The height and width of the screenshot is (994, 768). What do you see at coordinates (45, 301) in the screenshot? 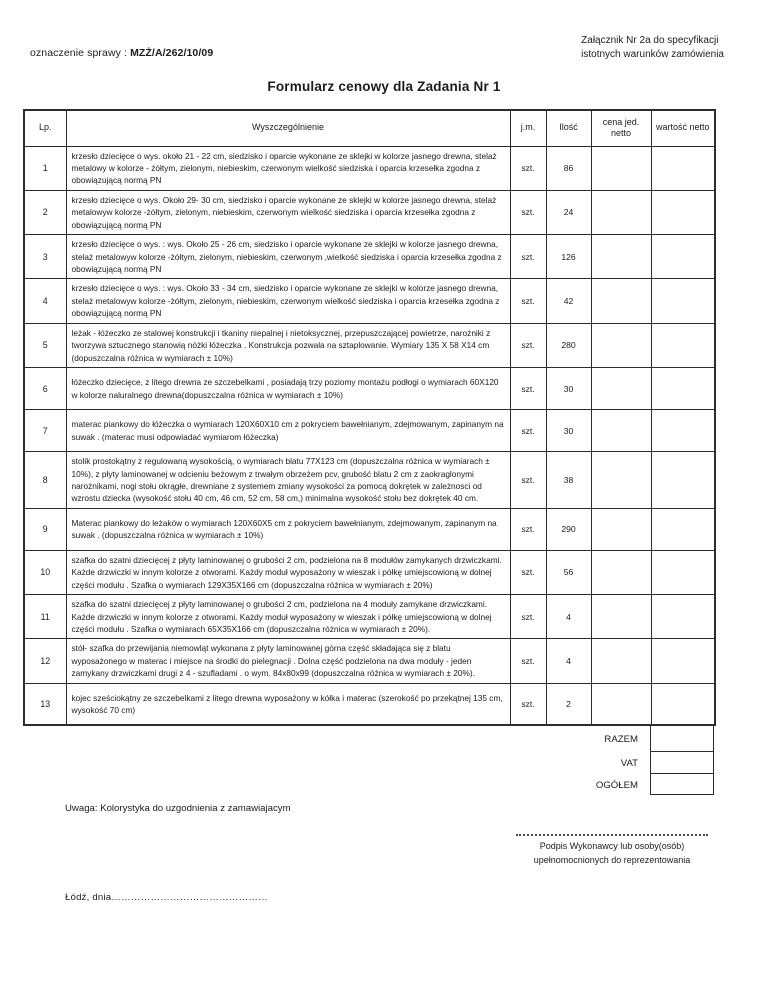
I see `item-number-cell: 4` at bounding box center [45, 301].